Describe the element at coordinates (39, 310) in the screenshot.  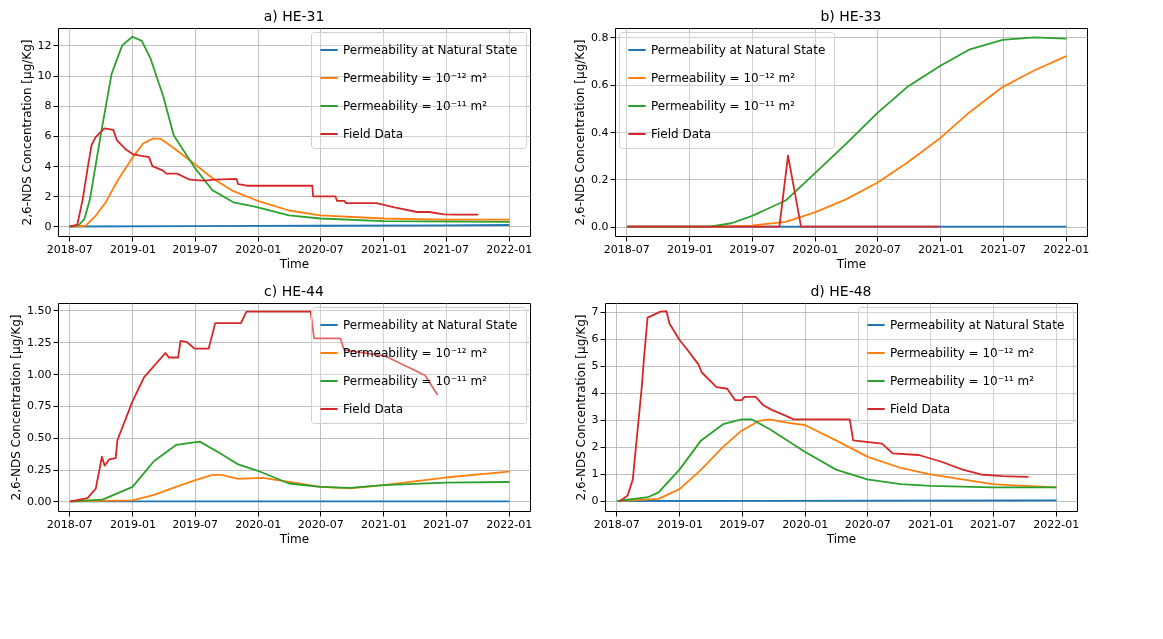
I see `y-tick-label: 1.50` at that location.